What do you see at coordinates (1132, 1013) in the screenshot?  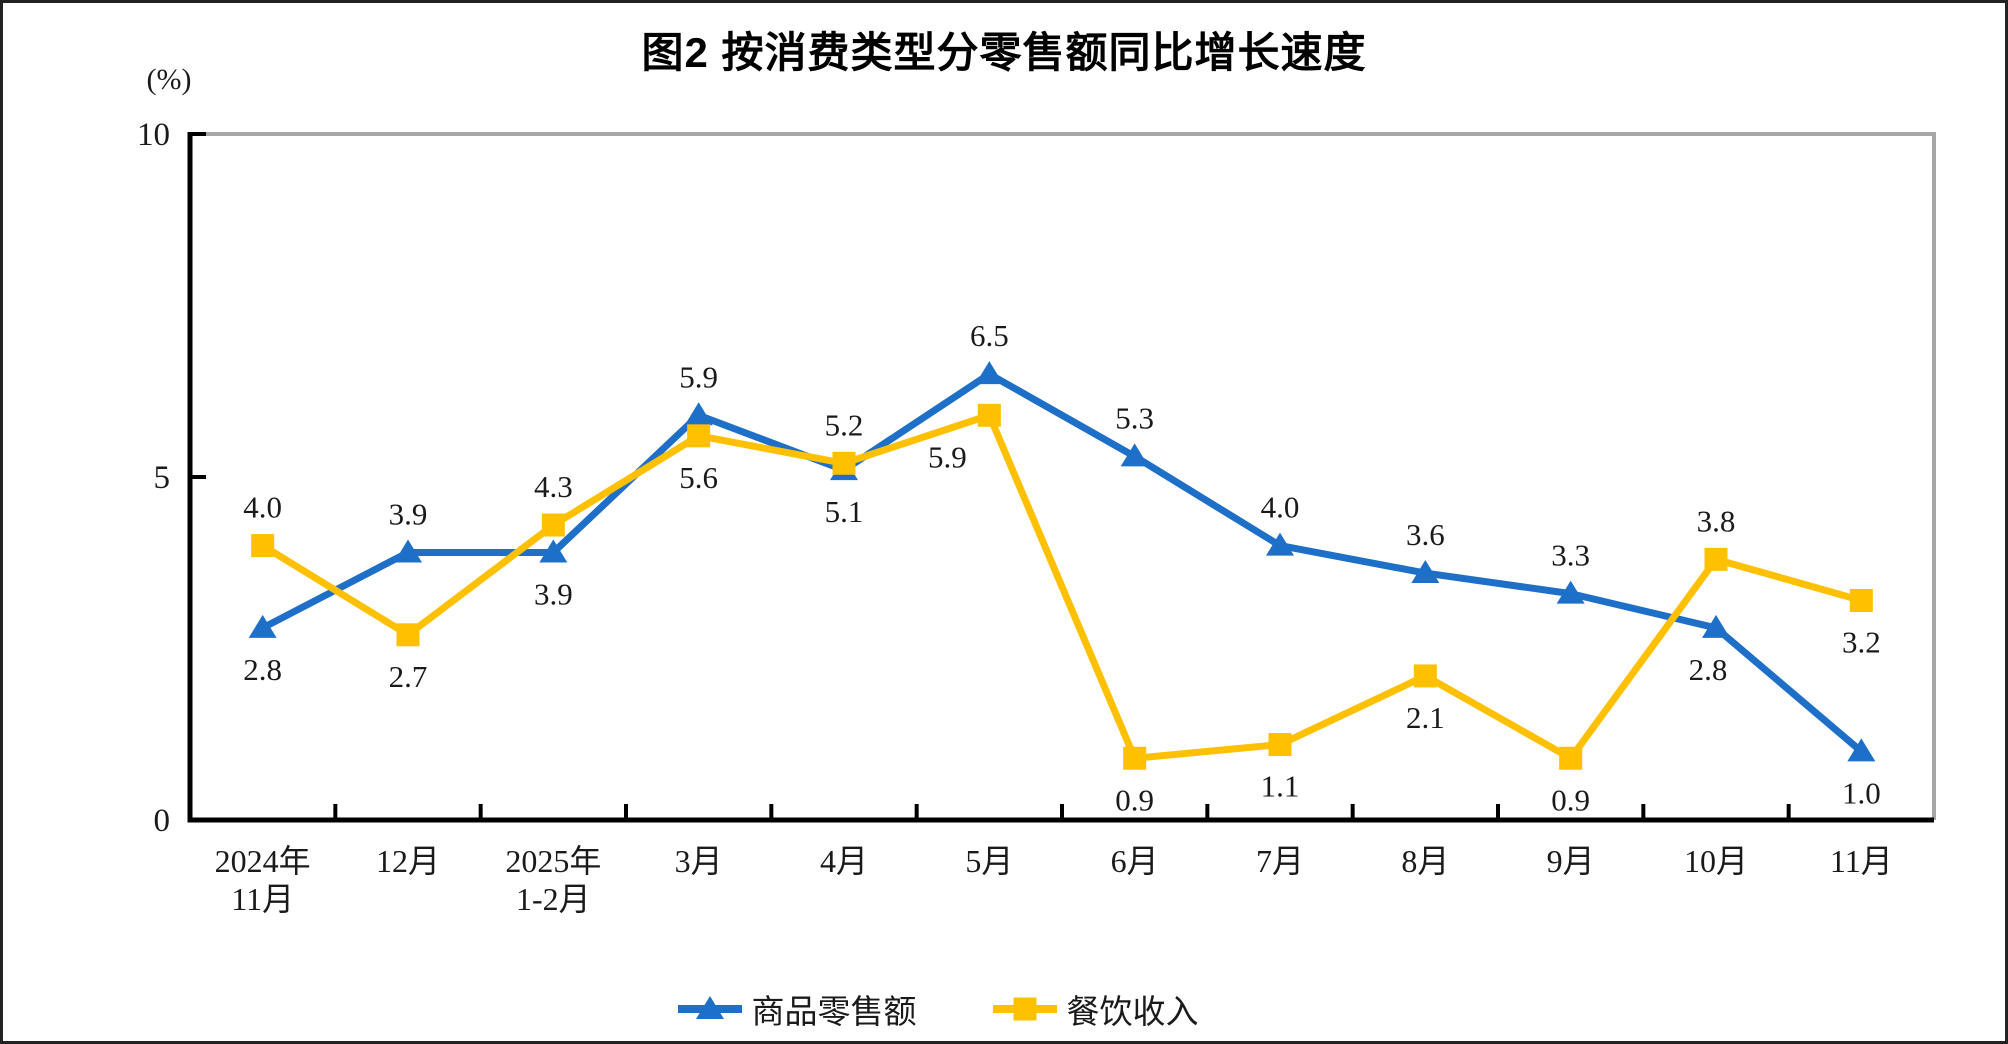 I see `legend-label-catering-revenue: 餐饮收入` at bounding box center [1132, 1013].